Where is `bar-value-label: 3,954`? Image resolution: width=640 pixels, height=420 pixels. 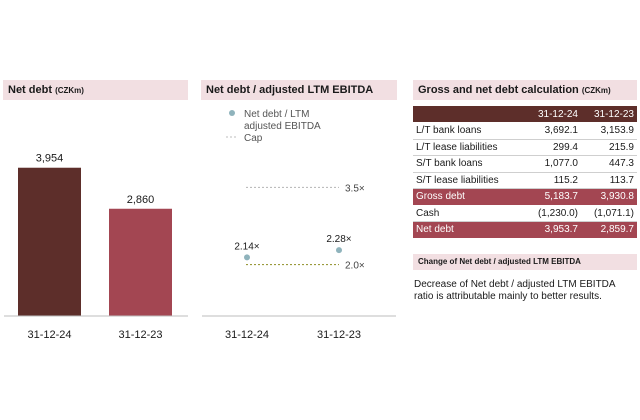 bar-value-label: 3,954 is located at coordinates (50, 159).